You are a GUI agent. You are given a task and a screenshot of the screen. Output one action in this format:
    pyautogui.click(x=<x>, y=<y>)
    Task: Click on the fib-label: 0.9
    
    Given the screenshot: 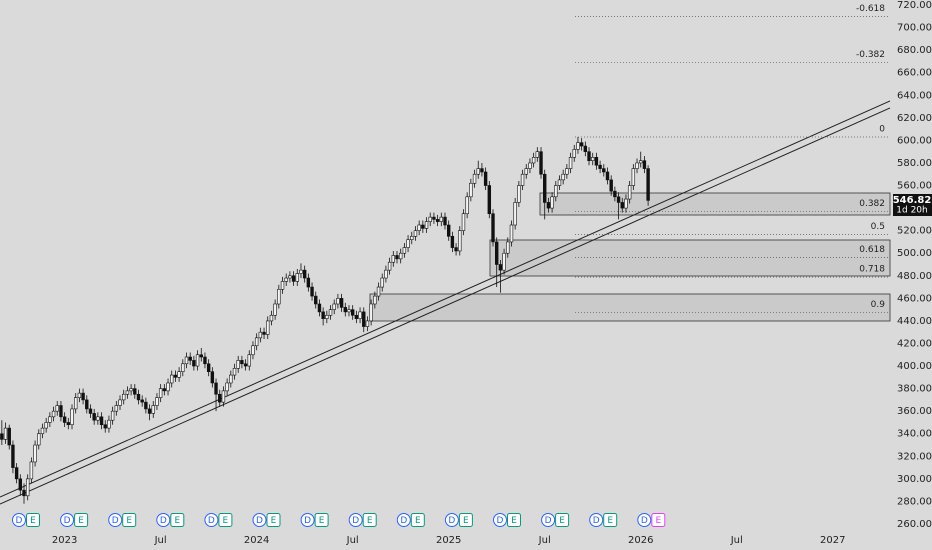 What is the action you would take?
    pyautogui.click(x=878, y=305)
    